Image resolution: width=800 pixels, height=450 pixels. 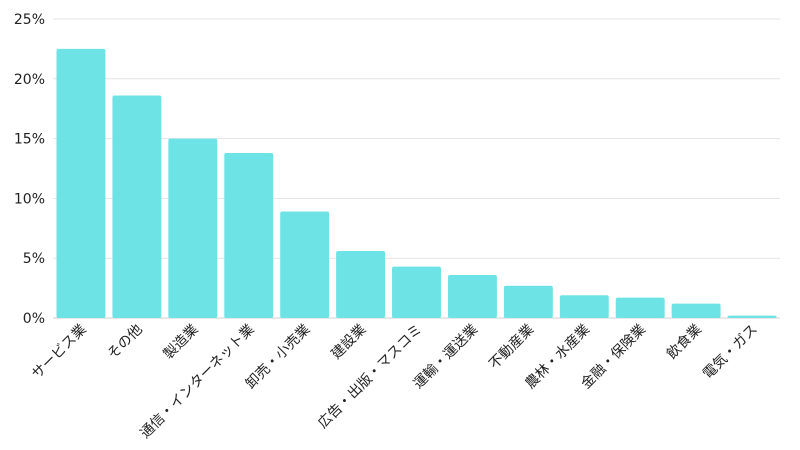 I want to click on x-tick-label: サービス業, so click(x=59, y=352).